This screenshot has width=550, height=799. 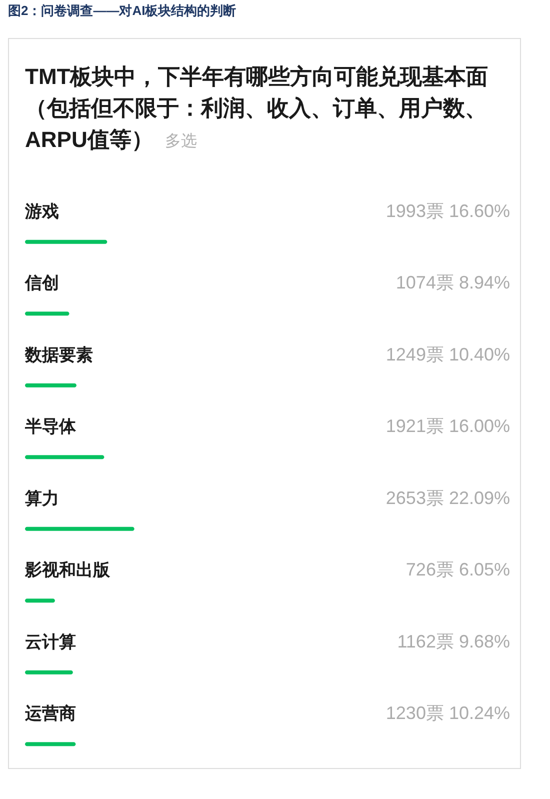 What do you see at coordinates (41, 498) in the screenshot?
I see `y-tick-label: 算力` at bounding box center [41, 498].